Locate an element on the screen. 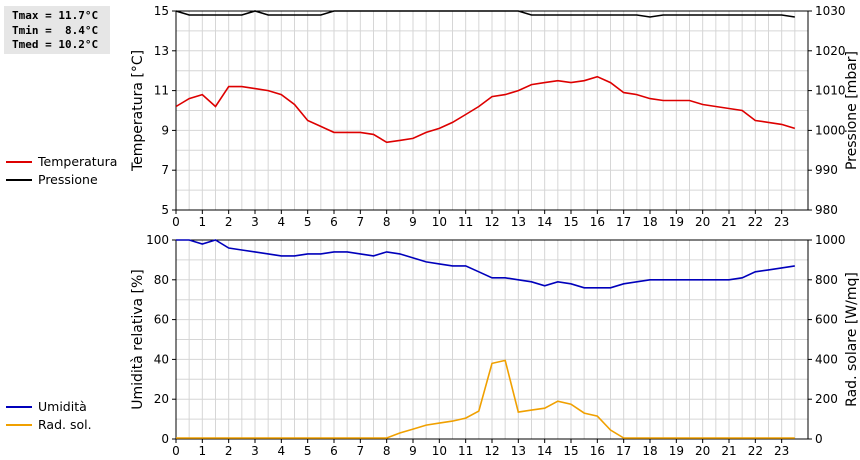 This screenshot has width=860, height=460. y-tick-label: 20 is located at coordinates (161, 399).